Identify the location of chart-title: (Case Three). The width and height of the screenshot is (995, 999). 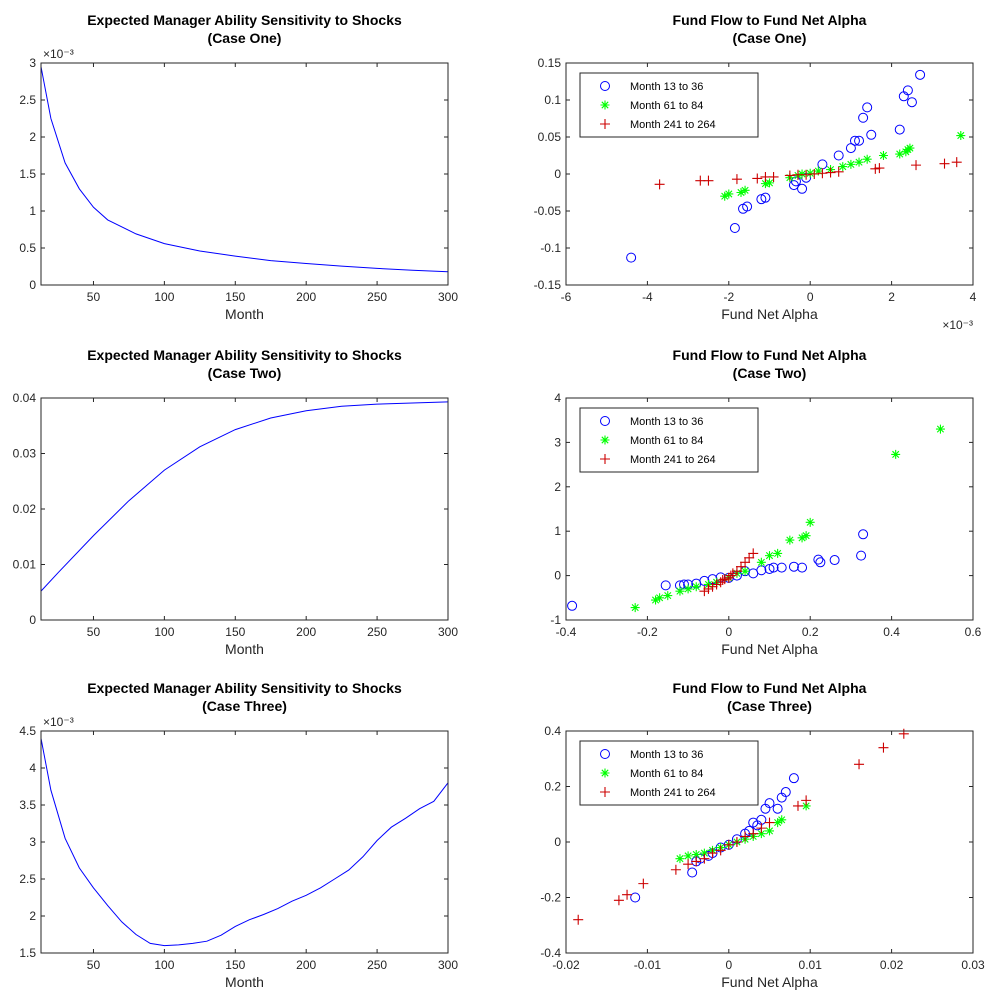
(769, 706).